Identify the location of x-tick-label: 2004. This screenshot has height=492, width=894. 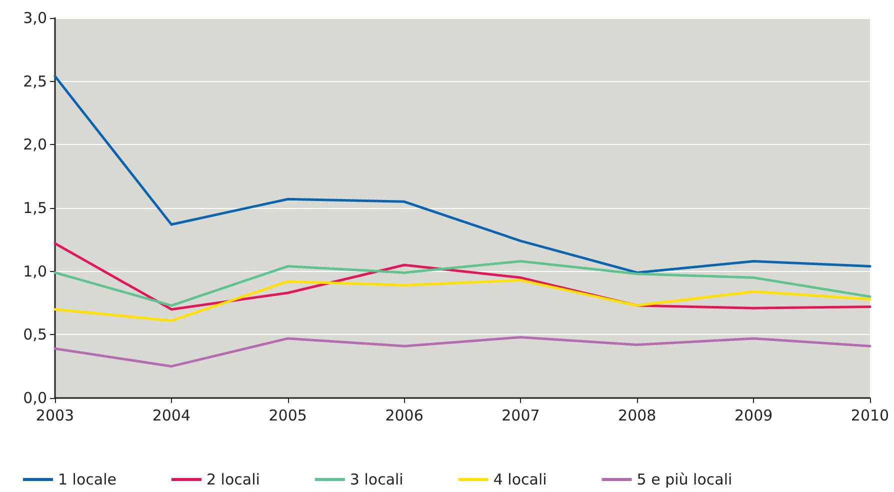
(171, 415).